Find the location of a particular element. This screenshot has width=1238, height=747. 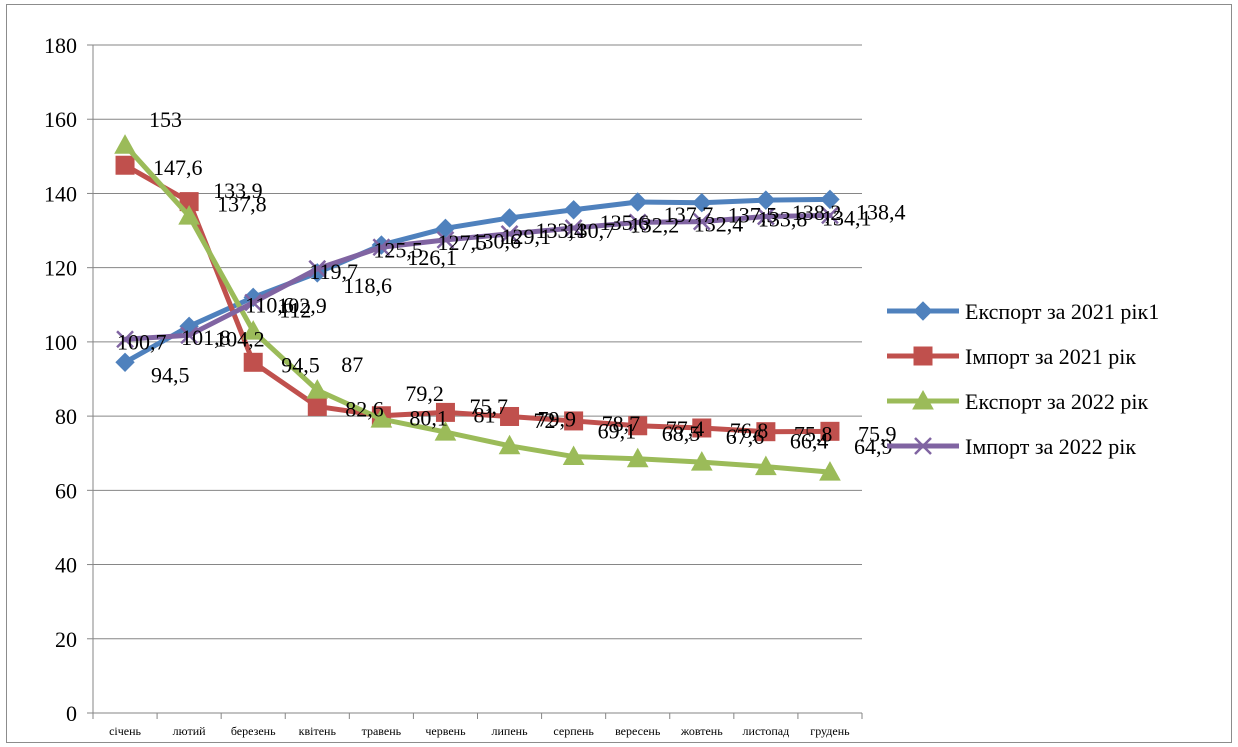

y-tick-label: 80 is located at coordinates (66, 416).